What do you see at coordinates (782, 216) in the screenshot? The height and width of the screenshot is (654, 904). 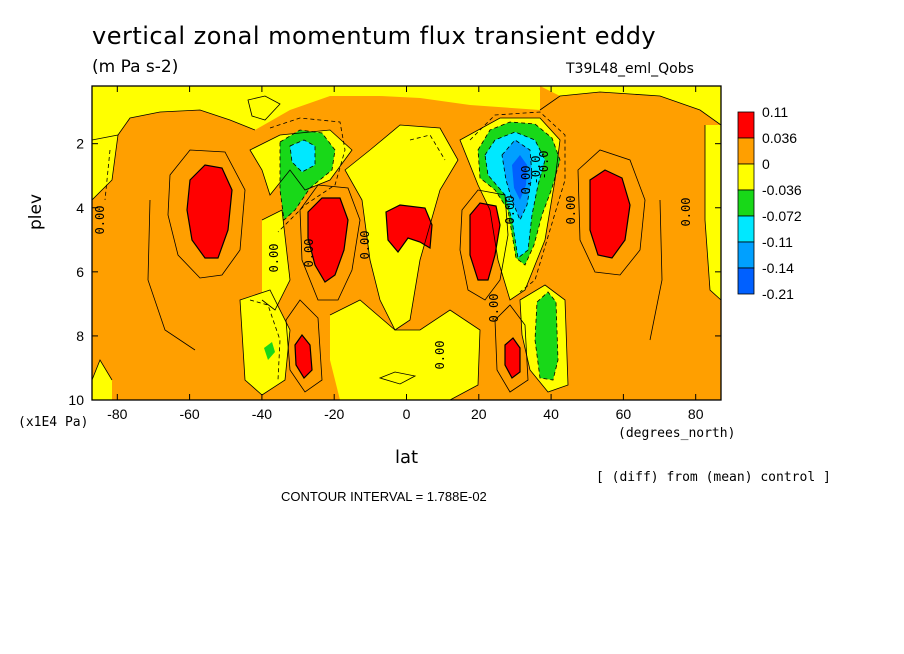 I see `colorbar-label: -0.072` at bounding box center [782, 216].